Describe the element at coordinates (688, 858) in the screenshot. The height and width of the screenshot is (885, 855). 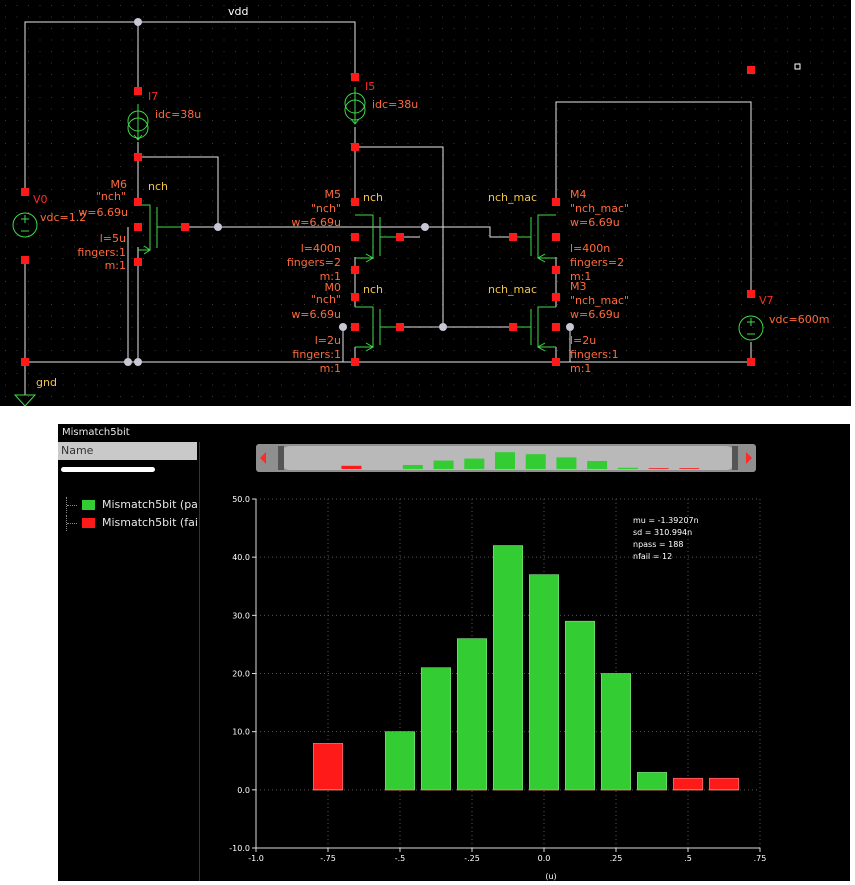
I see `x-tick-label: .5` at that location.